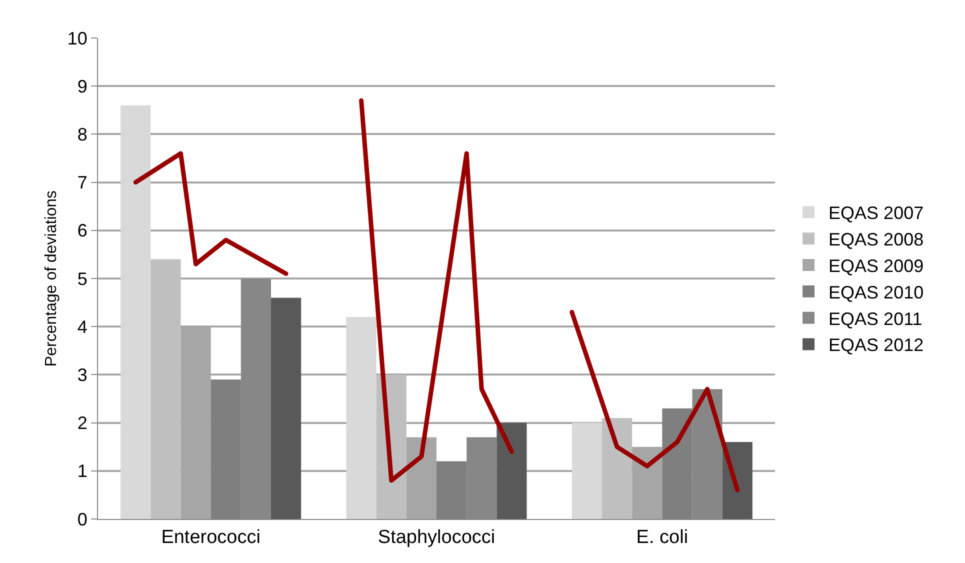 This screenshot has width=965, height=563. What do you see at coordinates (210, 537) in the screenshot?
I see `x-tick-label: Enterococci` at bounding box center [210, 537].